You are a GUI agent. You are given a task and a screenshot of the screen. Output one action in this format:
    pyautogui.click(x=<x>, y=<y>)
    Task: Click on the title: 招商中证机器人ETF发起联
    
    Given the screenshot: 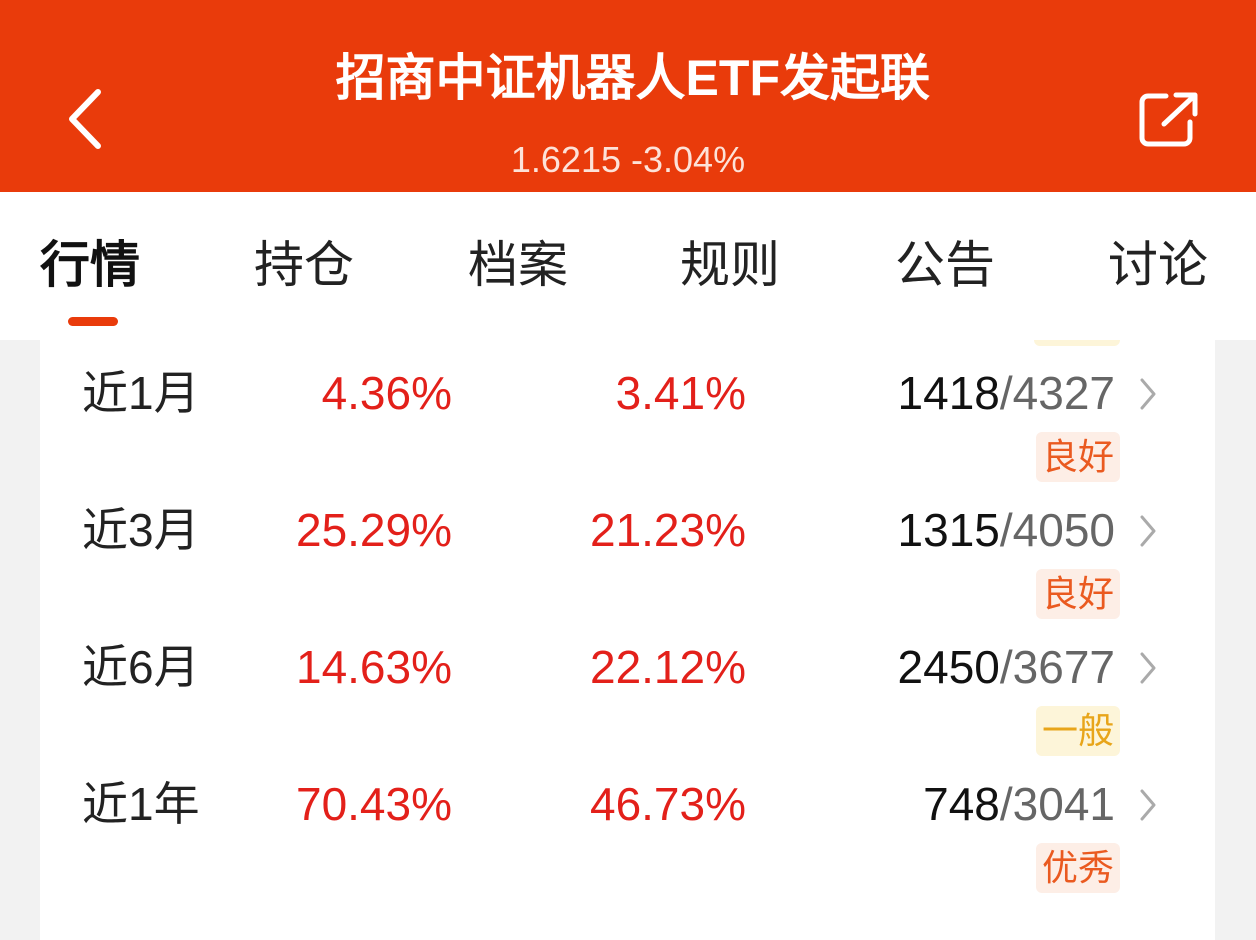 What is the action you would take?
    pyautogui.click(x=632, y=78)
    